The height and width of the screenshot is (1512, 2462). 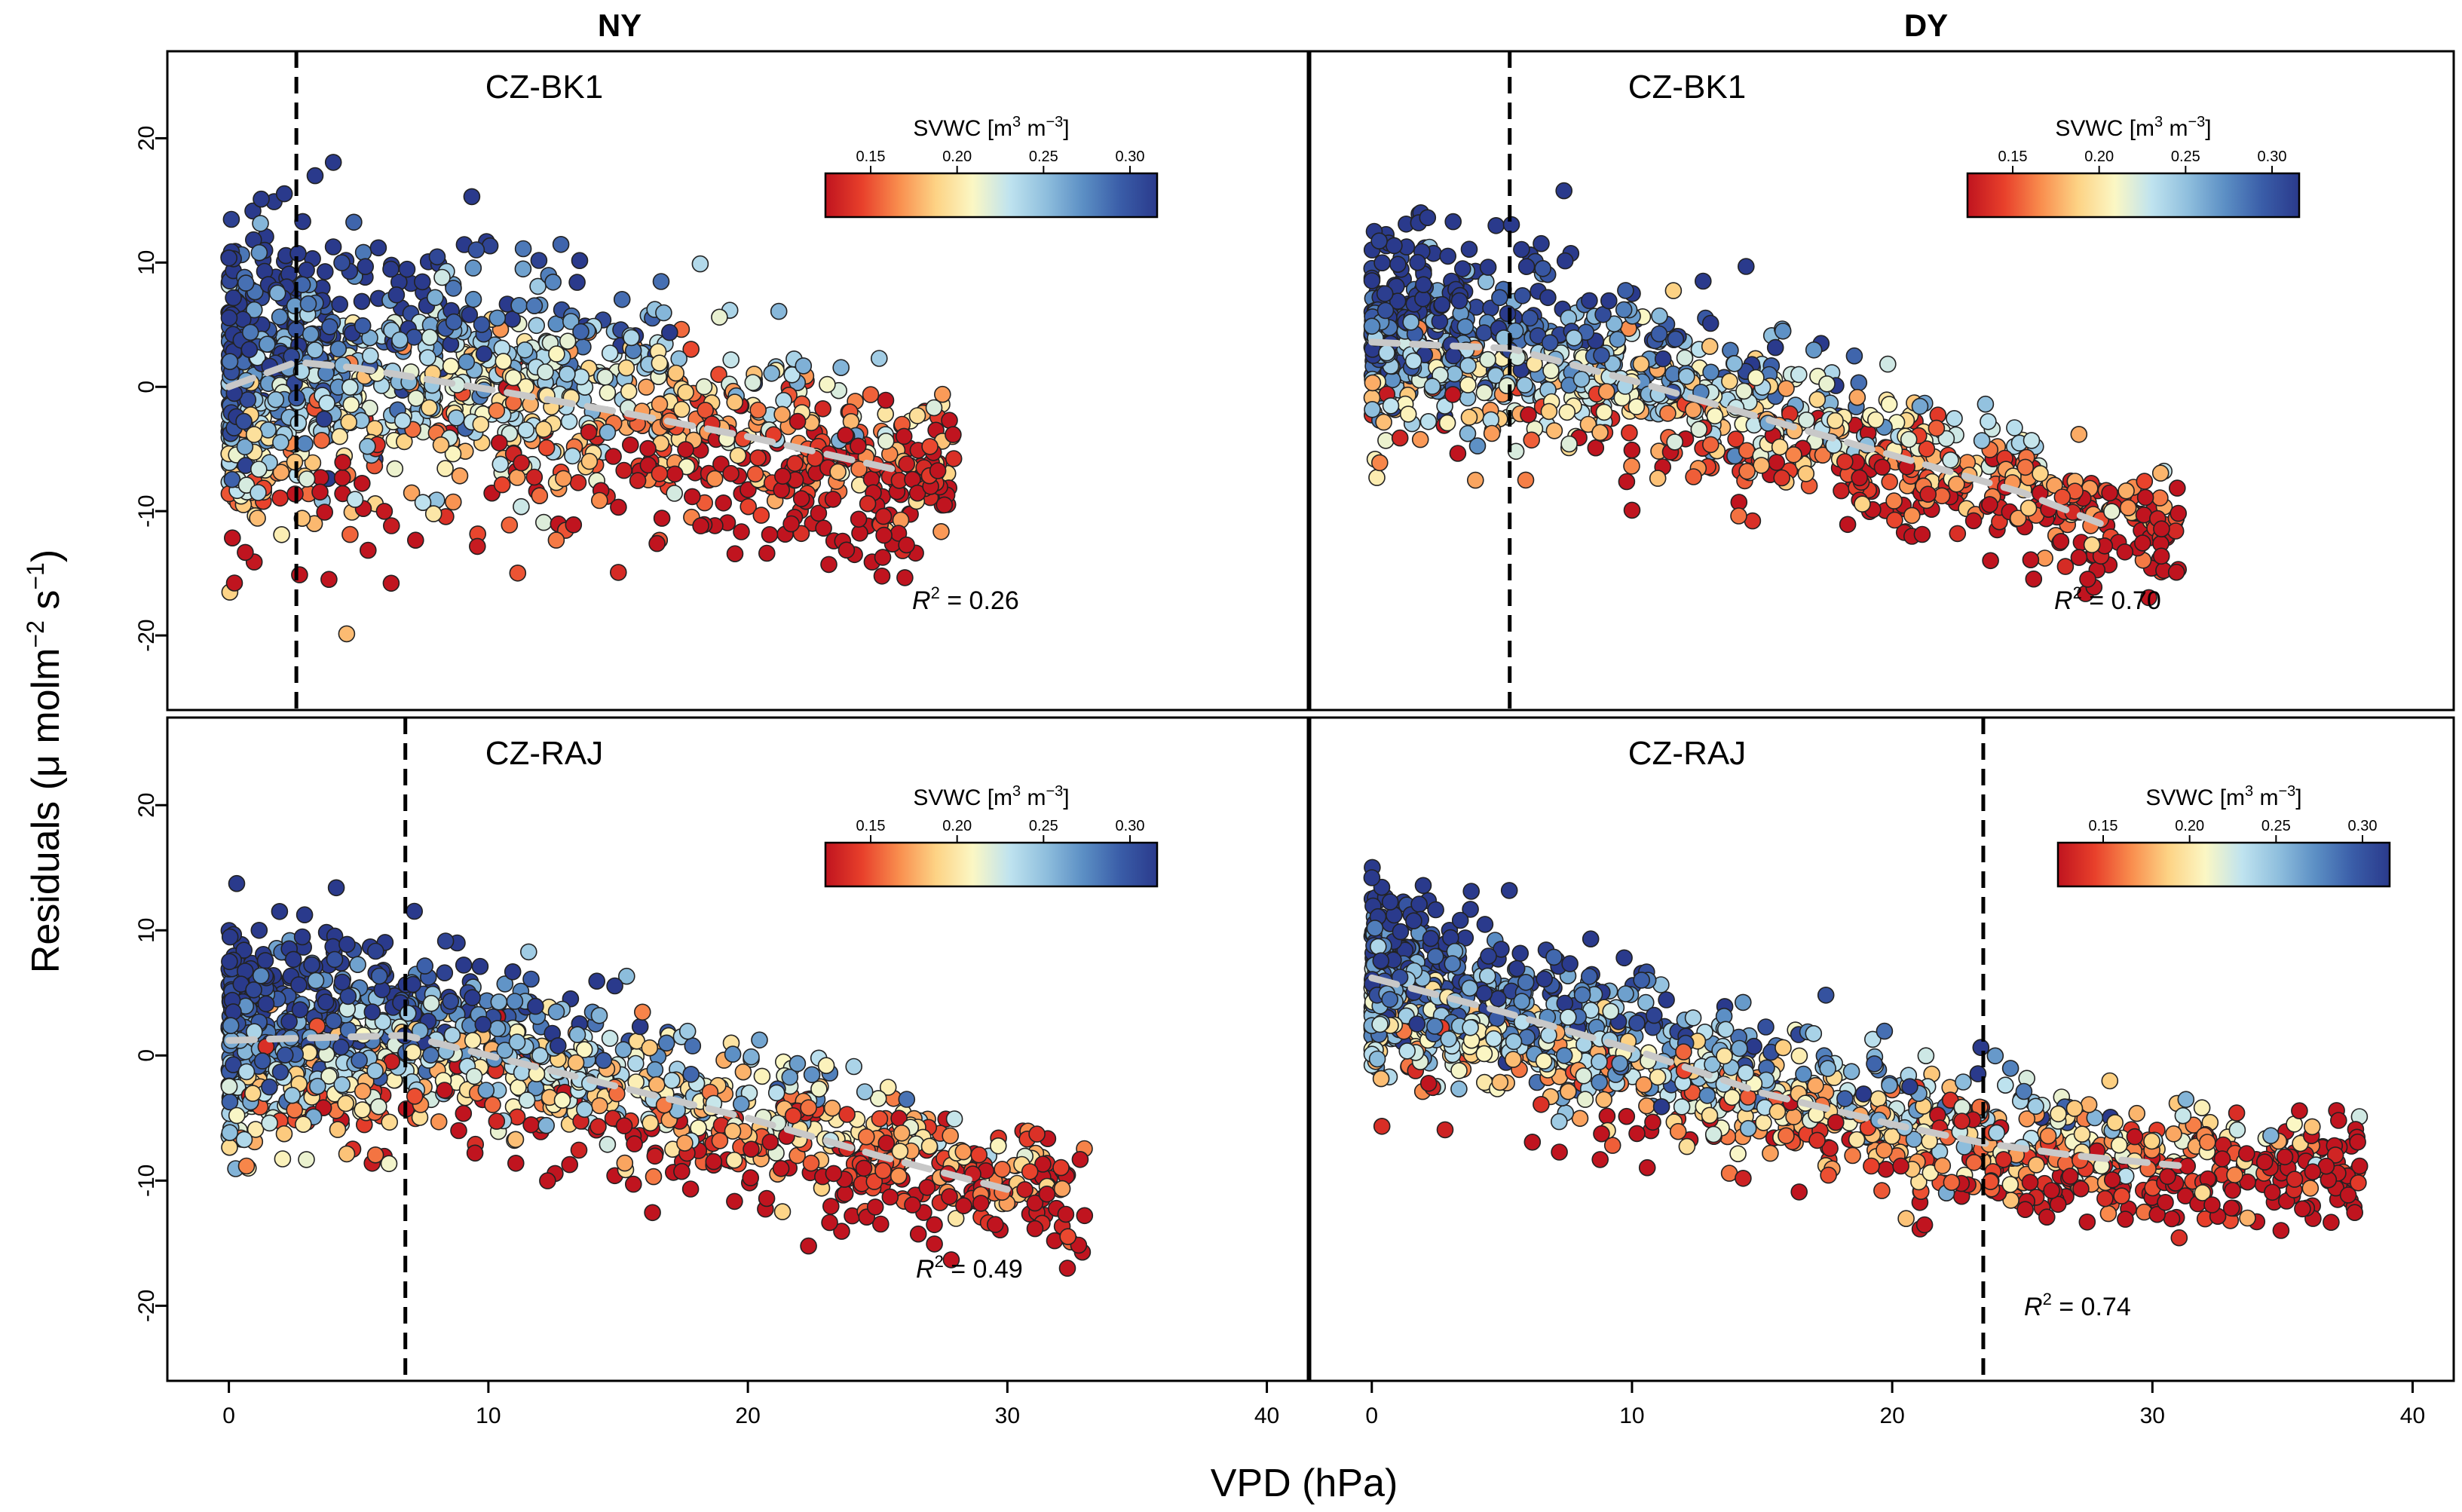 What do you see at coordinates (544, 87) in the screenshot?
I see `panel-title: CZ-BK1` at bounding box center [544, 87].